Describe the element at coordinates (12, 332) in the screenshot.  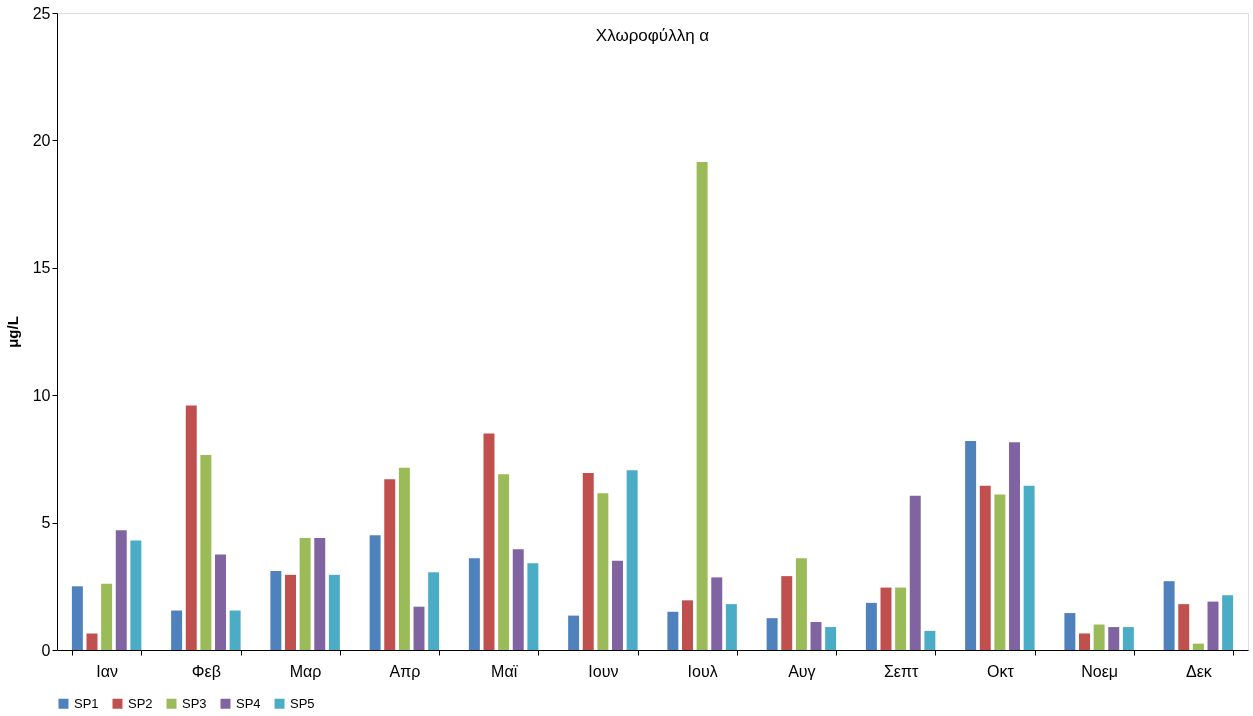
I see `y-axis-title: μg/L` at that location.